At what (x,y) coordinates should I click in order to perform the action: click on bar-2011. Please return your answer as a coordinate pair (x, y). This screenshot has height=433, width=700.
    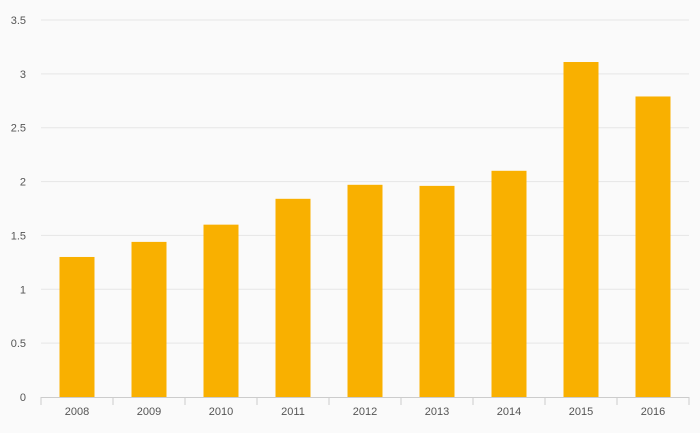
    Looking at the image, I should click on (293, 297).